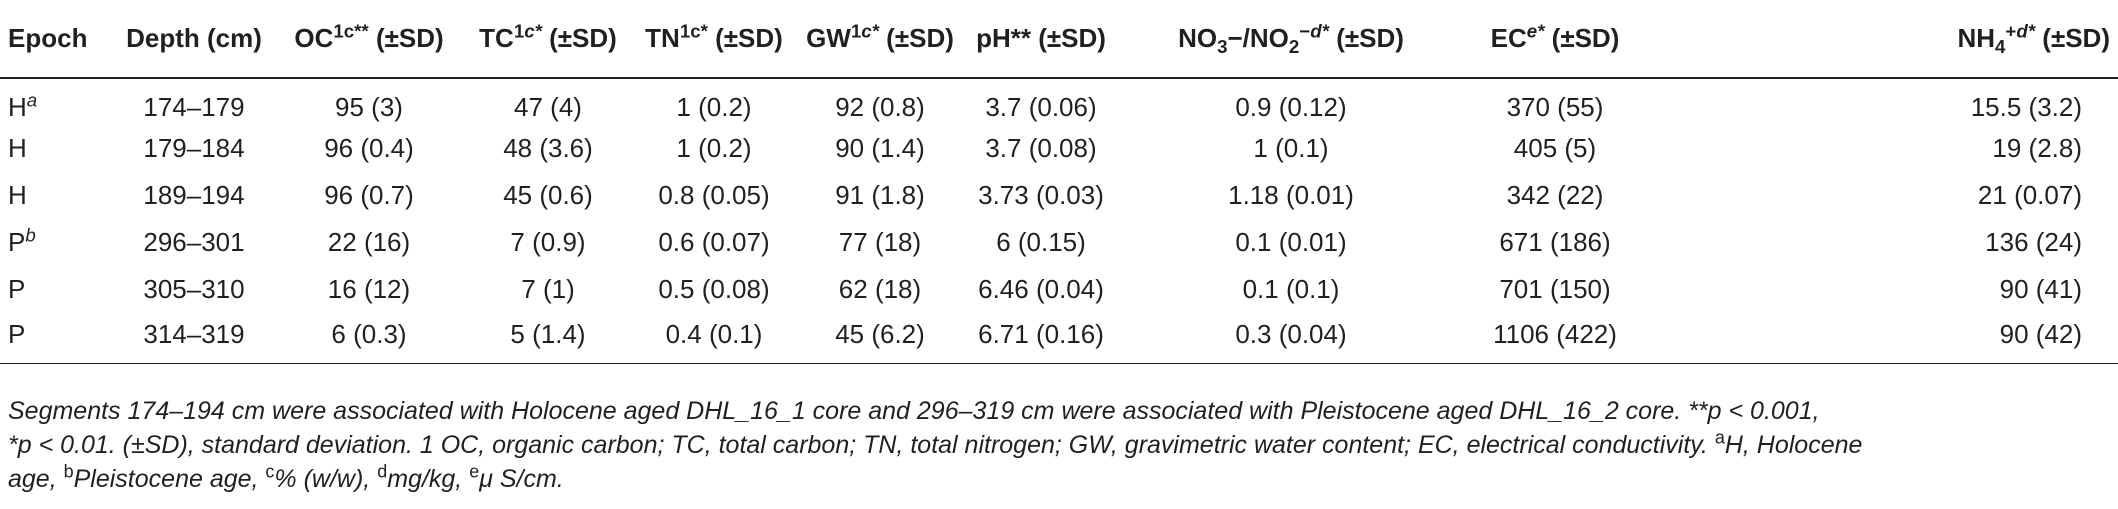 This screenshot has width=2118, height=509. I want to click on cell-tc: 45 (0.6), so click(548, 195).